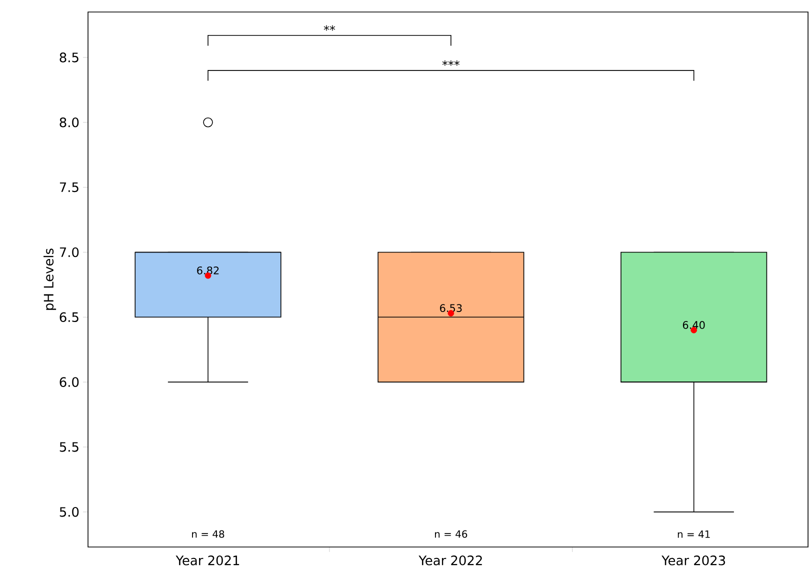 The image size is (809, 574). Describe the element at coordinates (50, 279) in the screenshot. I see `y-axis-title: pH Levels` at that location.